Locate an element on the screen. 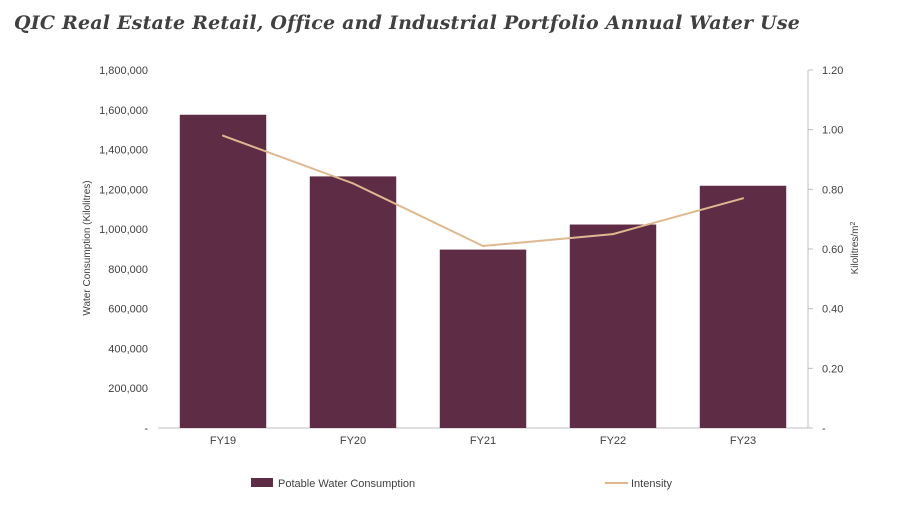 Image resolution: width=918 pixels, height=518 pixels. right-axis-ticks: - 0.20 0.40 0.60 0.80 1.00 1.20 is located at coordinates (825, 250).